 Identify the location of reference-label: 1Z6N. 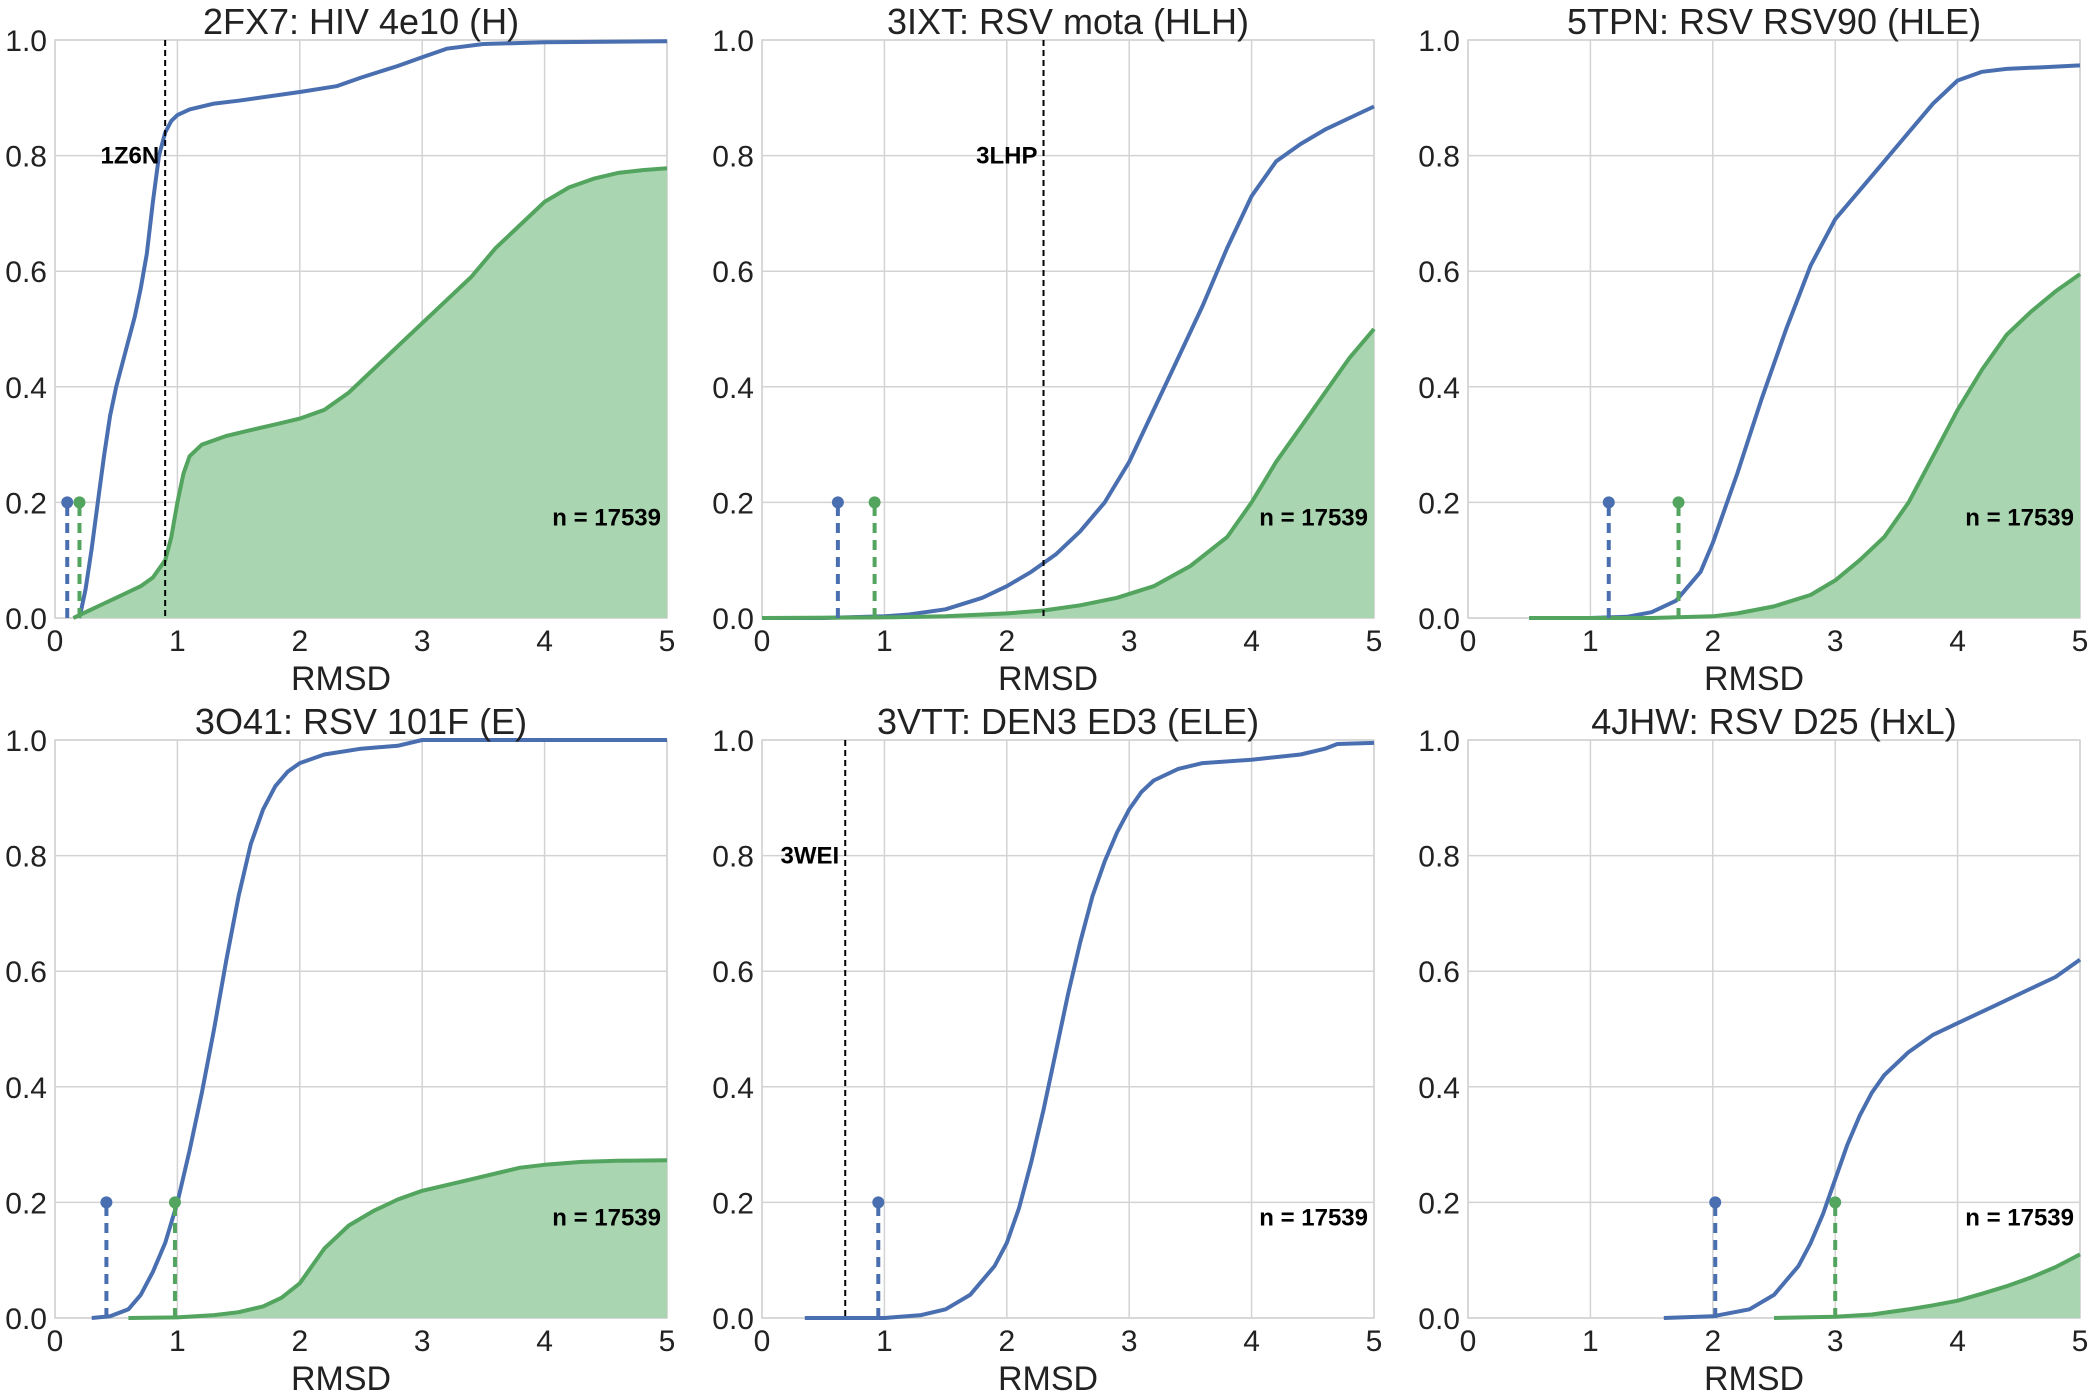
(129, 156).